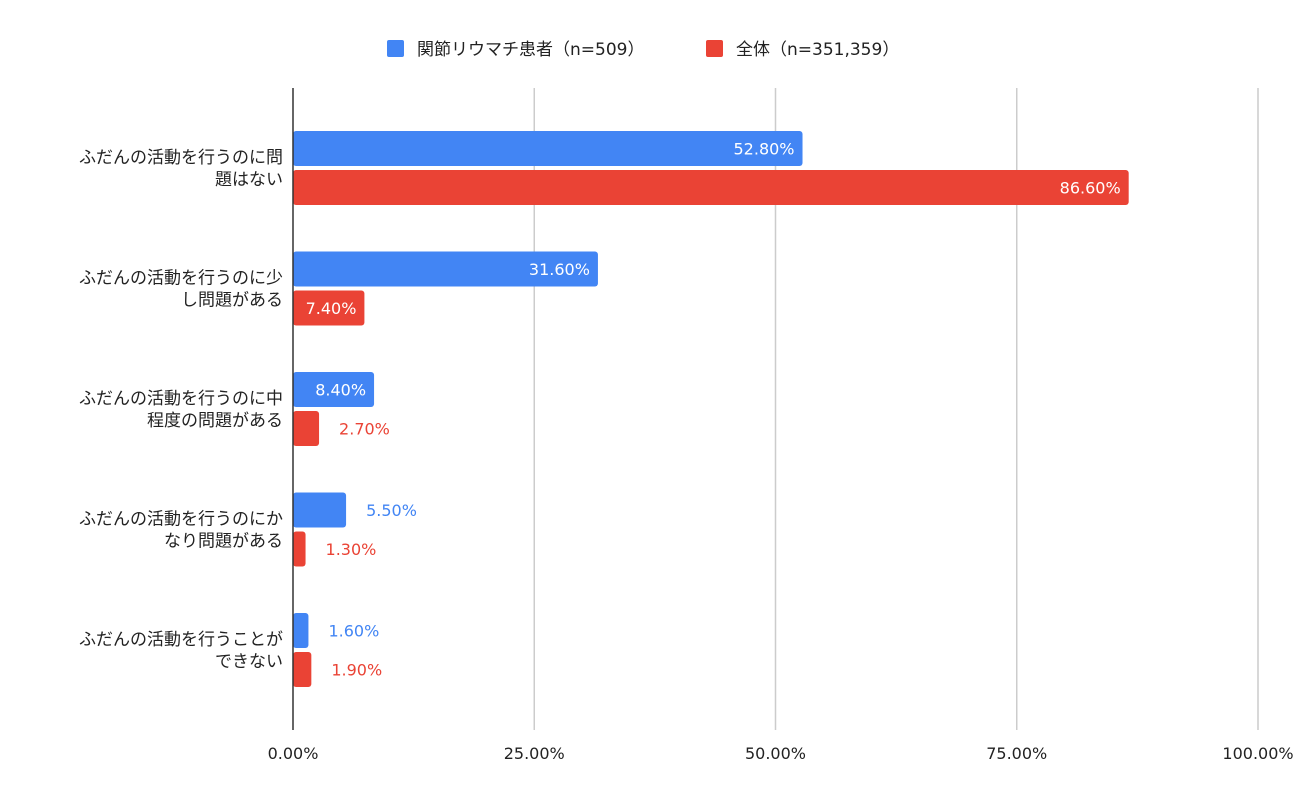  Describe the element at coordinates (1257, 753) in the screenshot. I see `x-tick-label: 100.00%` at that location.